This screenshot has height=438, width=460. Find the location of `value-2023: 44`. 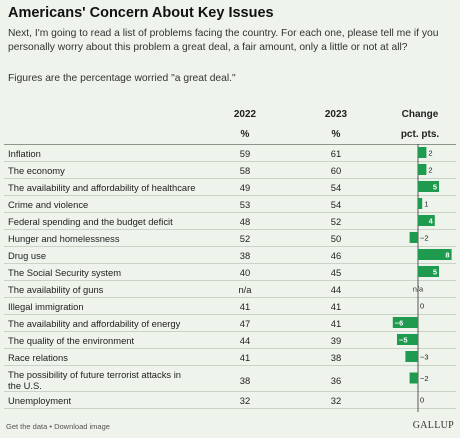

value-2023: 44 is located at coordinates (336, 289).